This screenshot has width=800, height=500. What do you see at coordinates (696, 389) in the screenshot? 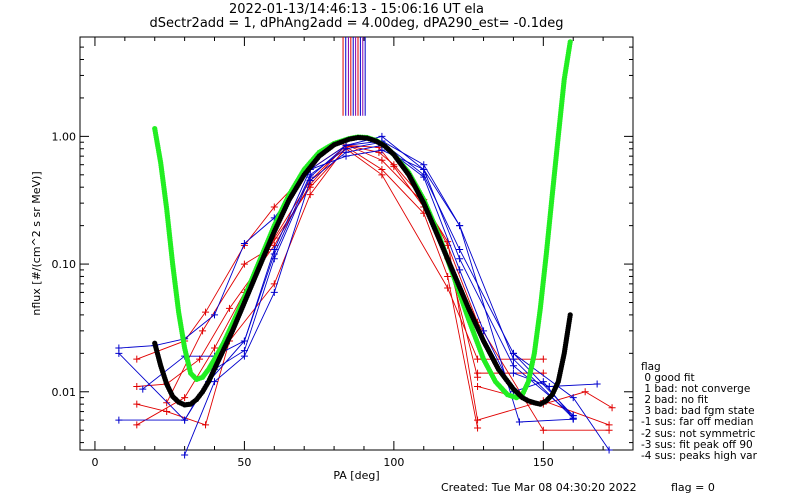
I see `legend-item-1: 1 bad: not converge` at bounding box center [696, 389].